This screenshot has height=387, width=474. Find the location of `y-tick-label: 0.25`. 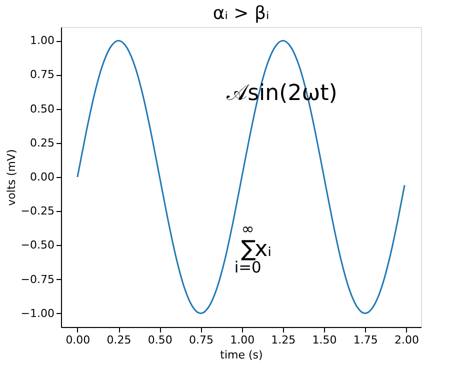

y-tick-label: 0.25 is located at coordinates (42, 143).